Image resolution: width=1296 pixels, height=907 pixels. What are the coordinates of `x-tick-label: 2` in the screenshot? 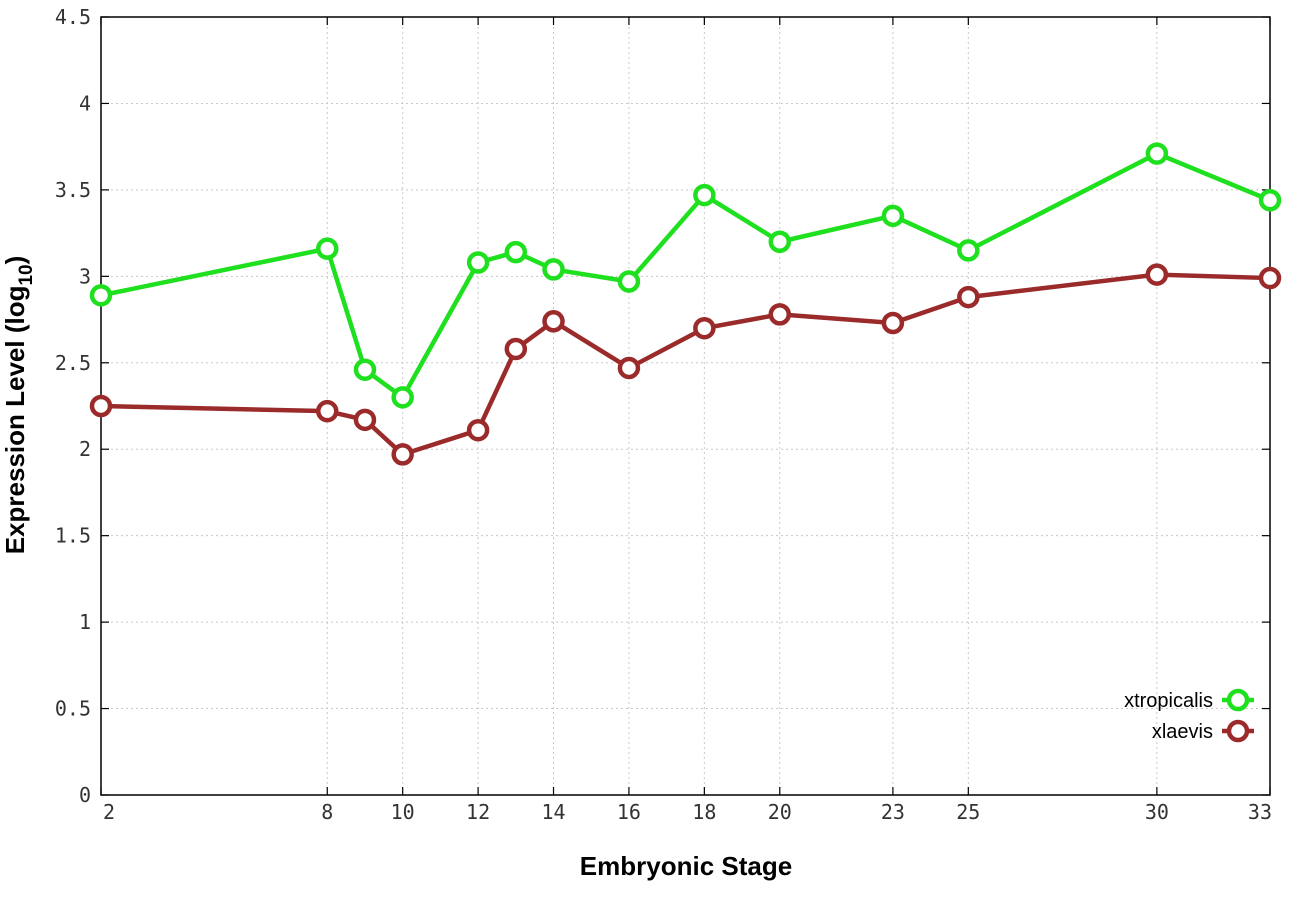 It's located at (109, 812).